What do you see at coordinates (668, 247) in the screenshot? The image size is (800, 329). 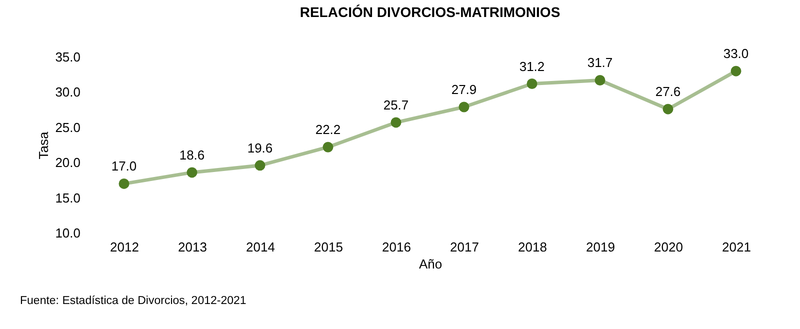 I see `x-tick-label: 2020` at bounding box center [668, 247].